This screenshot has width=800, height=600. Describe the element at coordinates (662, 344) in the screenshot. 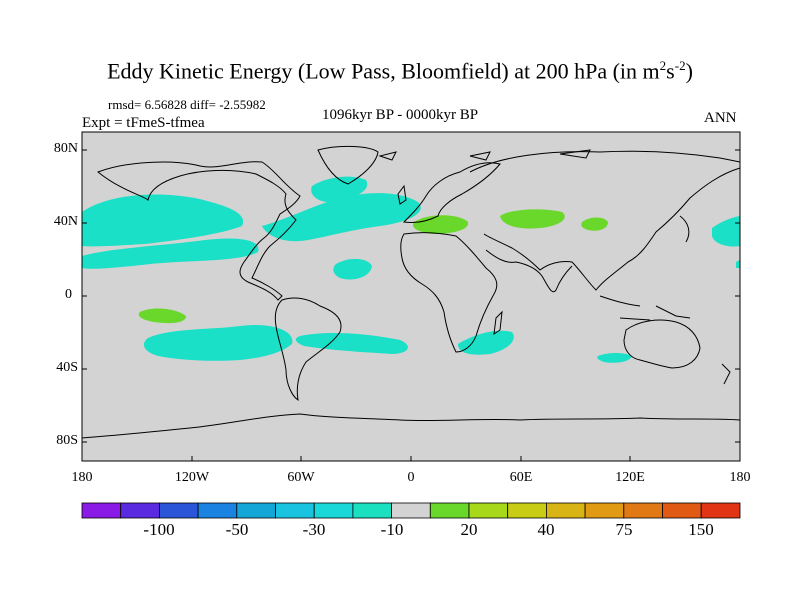

I see `australia-coast` at that location.